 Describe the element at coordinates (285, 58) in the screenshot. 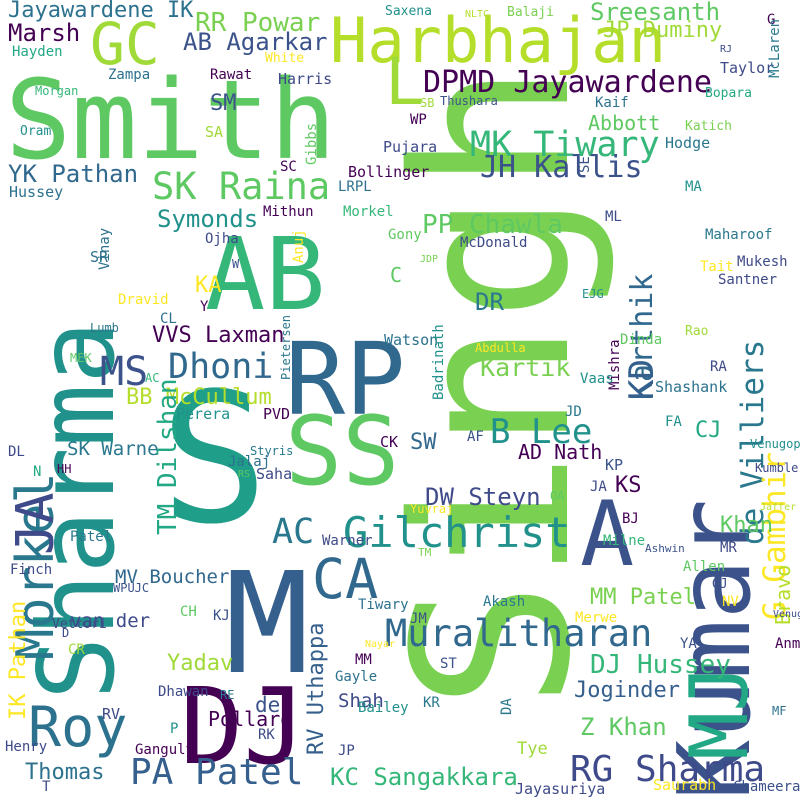

I see `cloud-word: White` at that location.